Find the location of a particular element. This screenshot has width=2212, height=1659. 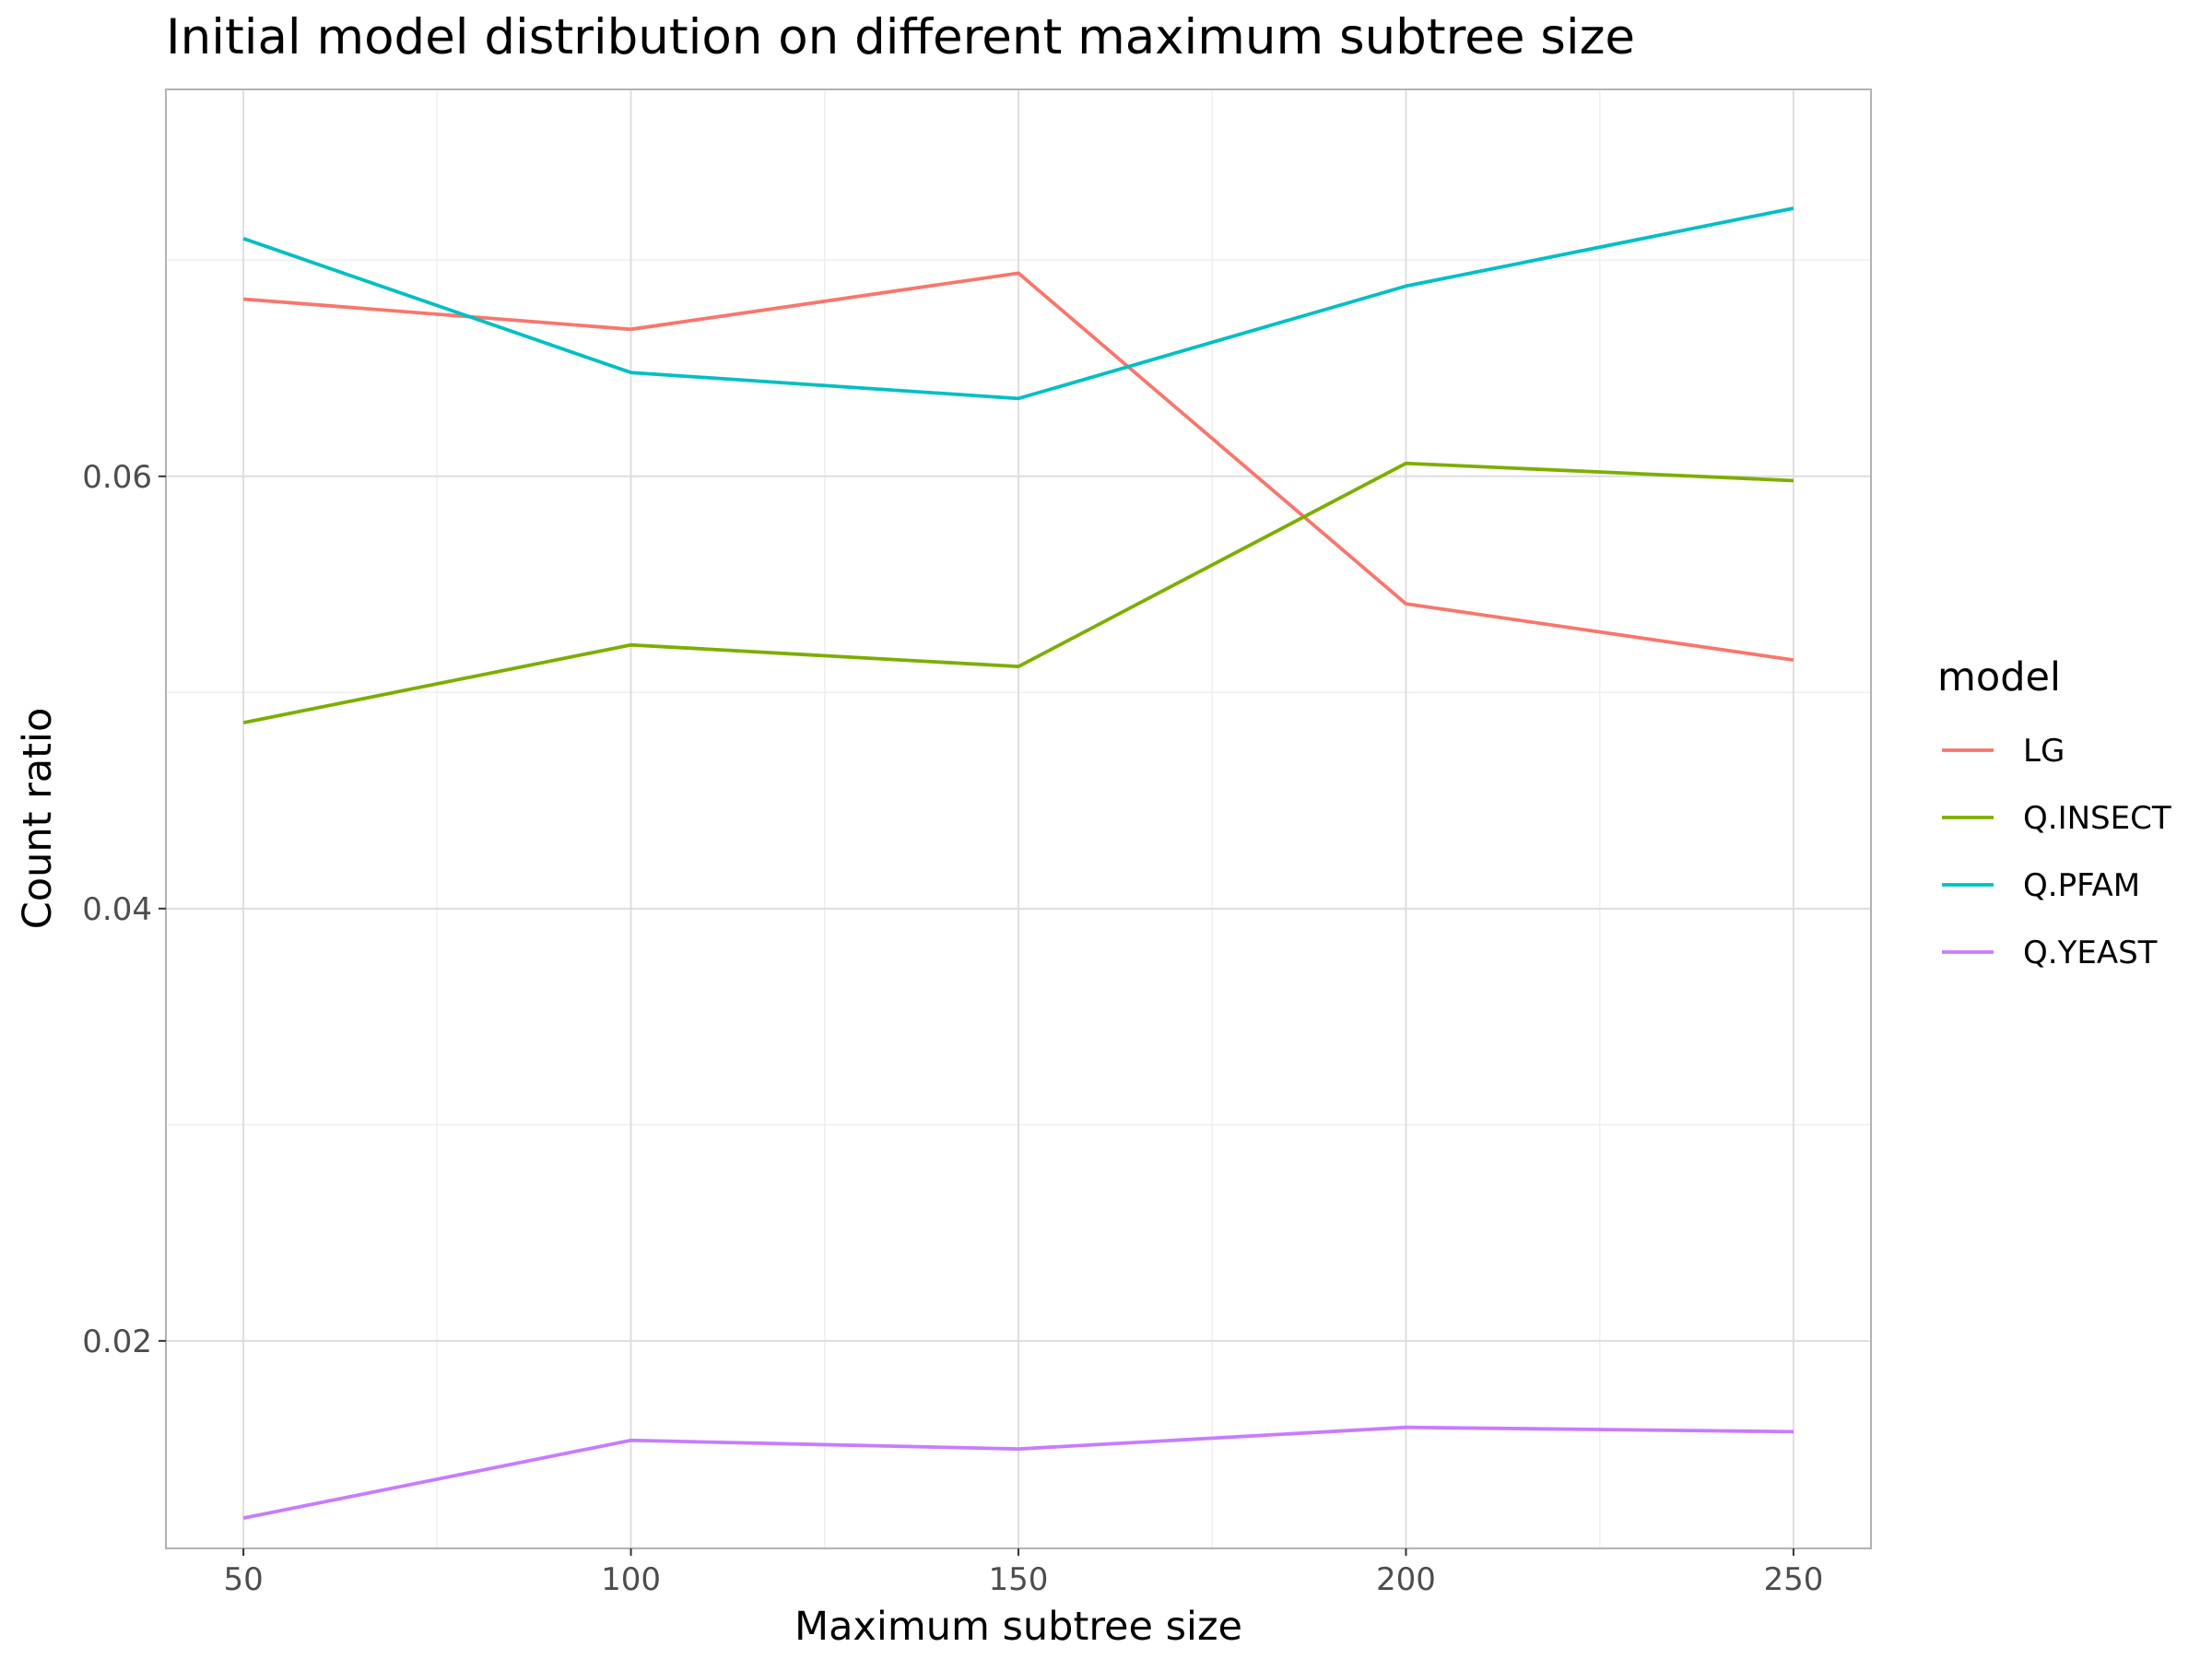

x-axis-title: Maximum subtree size is located at coordinates (1018, 1627).